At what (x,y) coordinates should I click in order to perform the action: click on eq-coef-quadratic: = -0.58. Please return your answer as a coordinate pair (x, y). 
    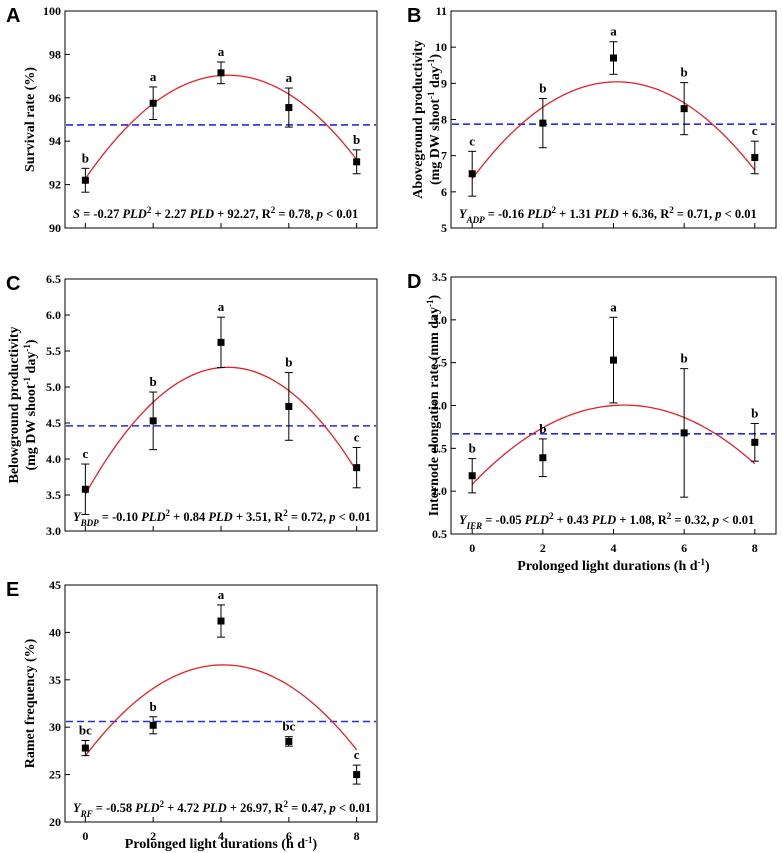
    Looking at the image, I should click on (114, 808).